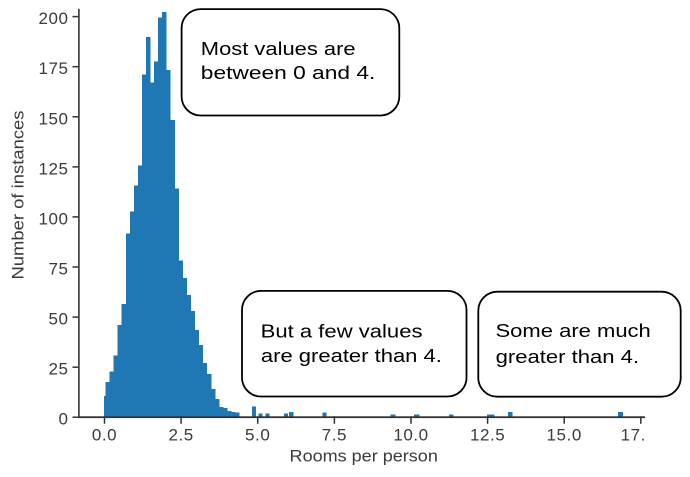  Describe the element at coordinates (53, 18) in the screenshot. I see `svg-text: 200` at that location.